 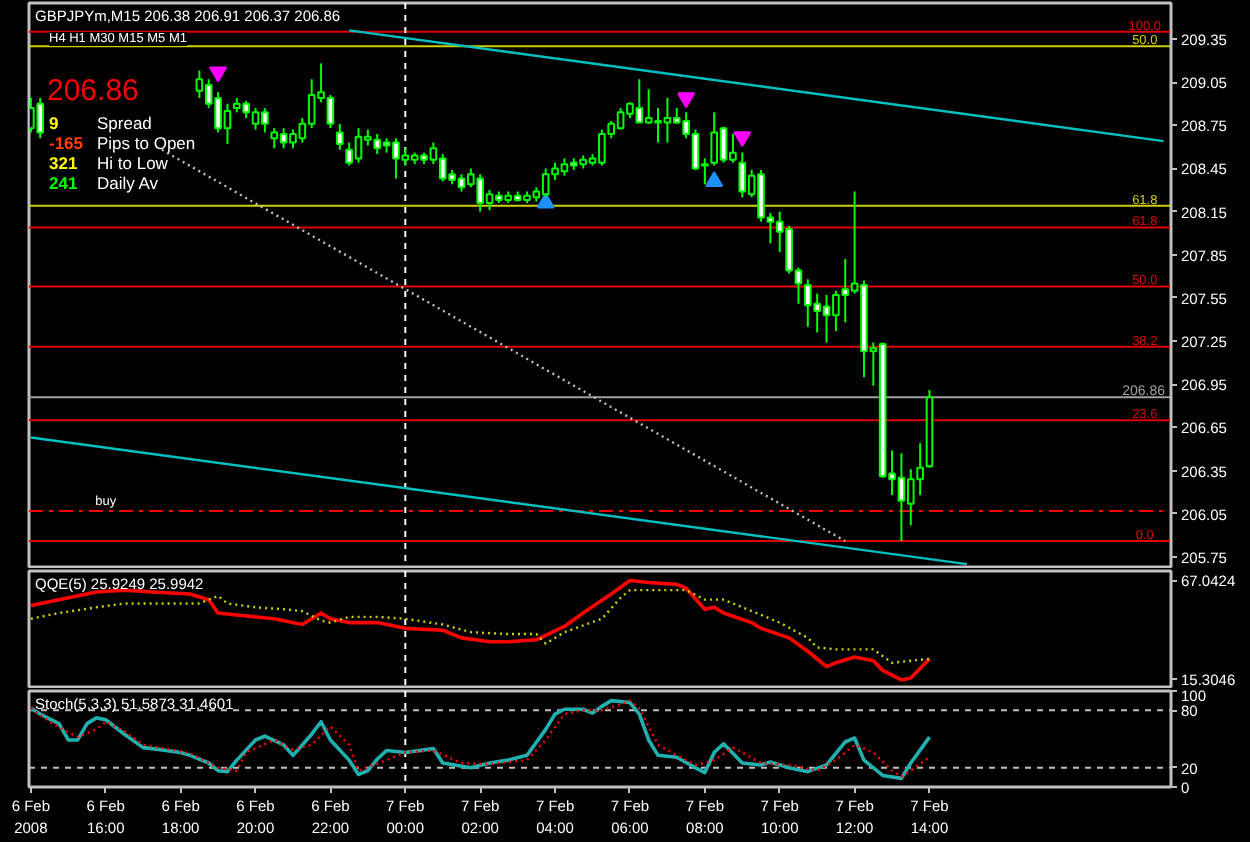 I want to click on annotation: Hi to Low, so click(x=133, y=163).